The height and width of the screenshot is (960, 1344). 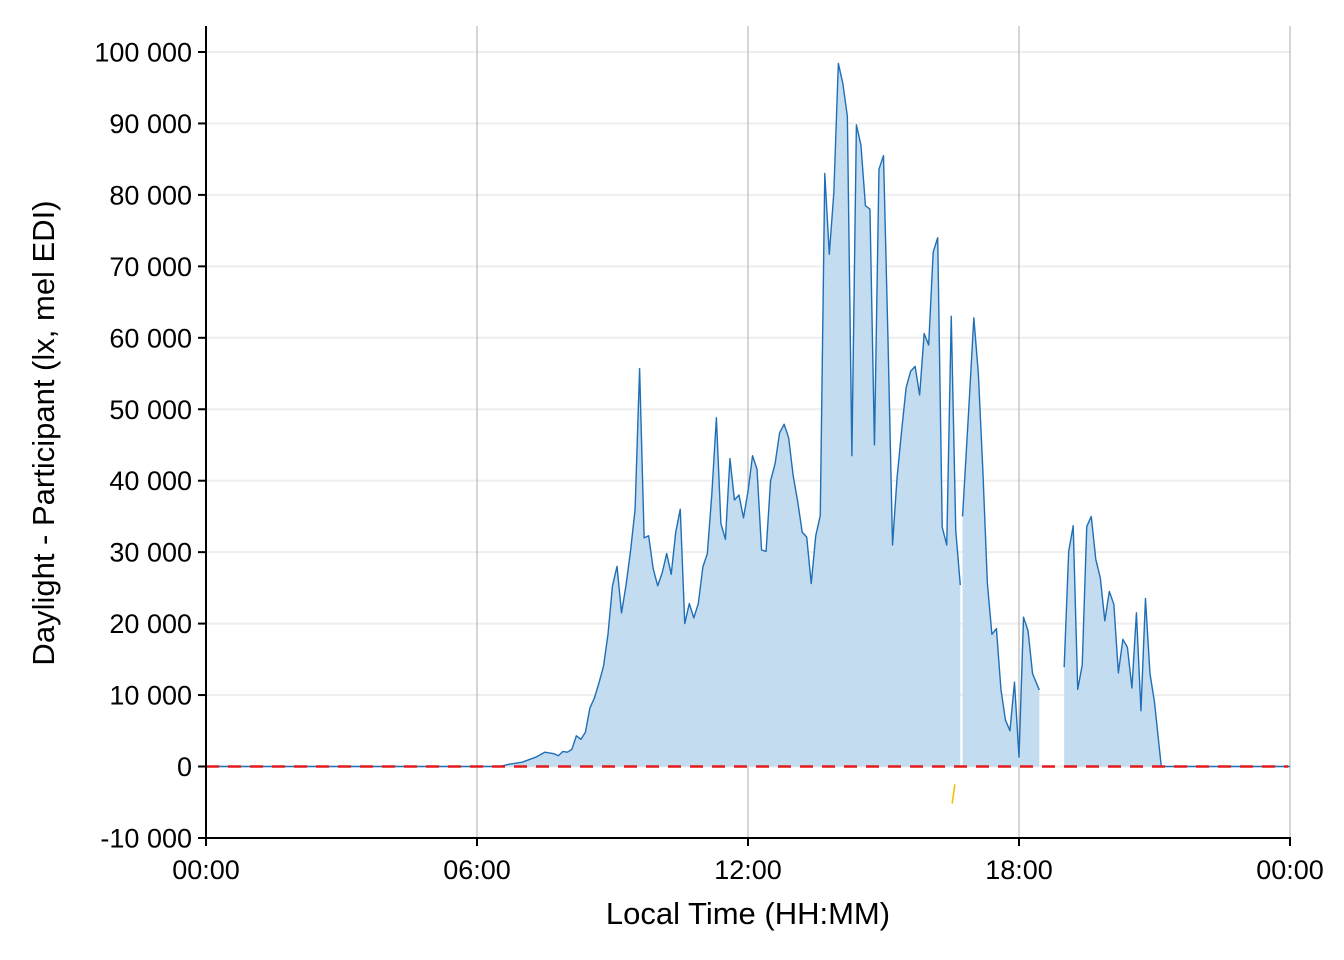 What do you see at coordinates (150, 195) in the screenshot?
I see `y-tick-label: 80 000` at bounding box center [150, 195].